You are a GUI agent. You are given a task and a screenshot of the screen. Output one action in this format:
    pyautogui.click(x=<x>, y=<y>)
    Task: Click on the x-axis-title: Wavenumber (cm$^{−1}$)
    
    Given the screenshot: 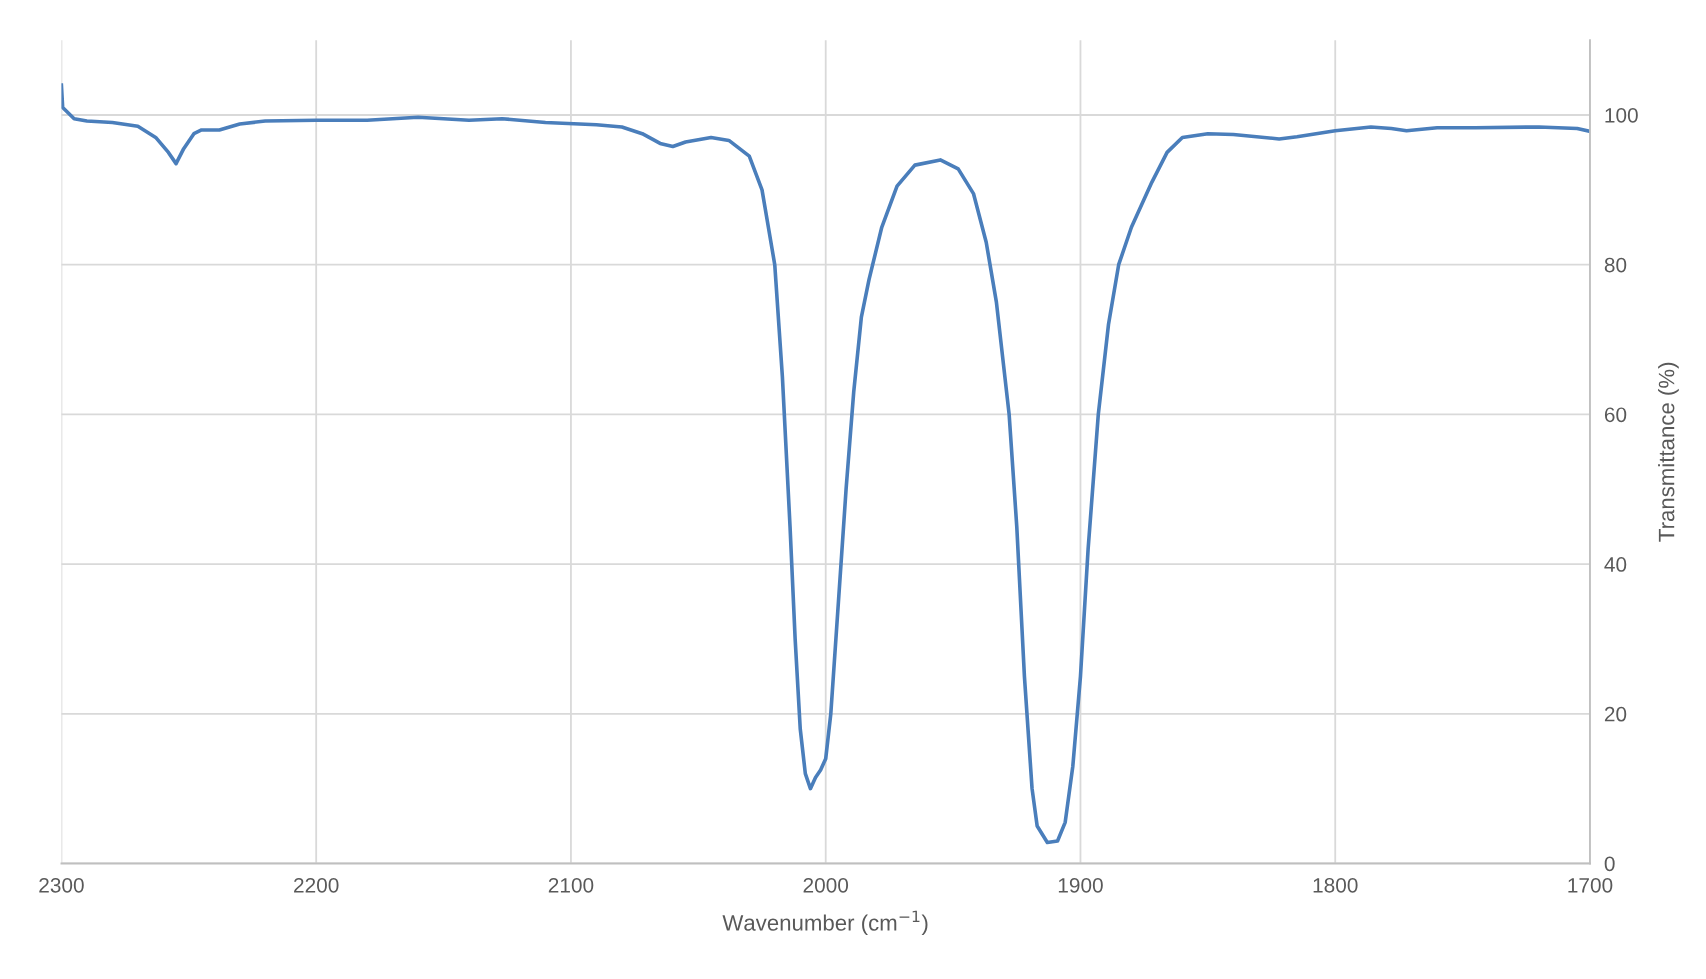 What is the action you would take?
    pyautogui.click(x=825, y=923)
    